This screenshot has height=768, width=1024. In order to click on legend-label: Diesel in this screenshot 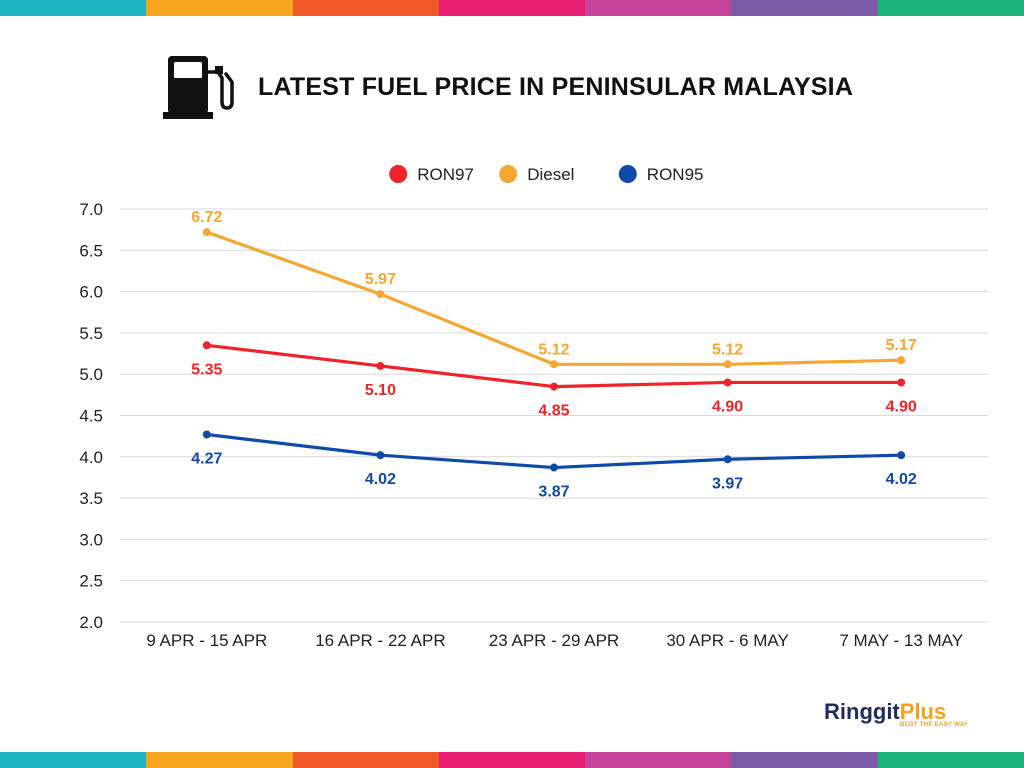, I will do `click(550, 174)`.